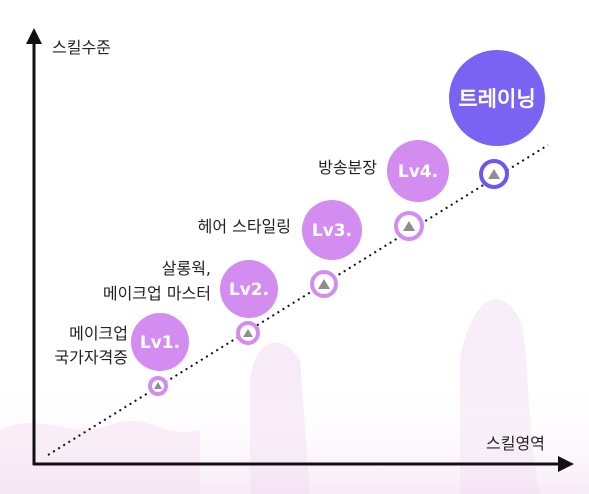 Image resolution: width=589 pixels, height=494 pixels. I want to click on y-axis-label: 스킬수준, so click(81, 47).